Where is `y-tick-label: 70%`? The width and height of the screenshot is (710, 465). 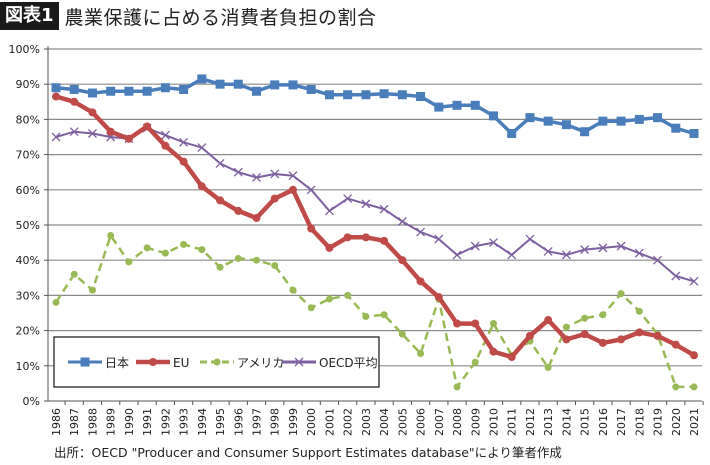 y-tick-label: 70% is located at coordinates (28, 155).